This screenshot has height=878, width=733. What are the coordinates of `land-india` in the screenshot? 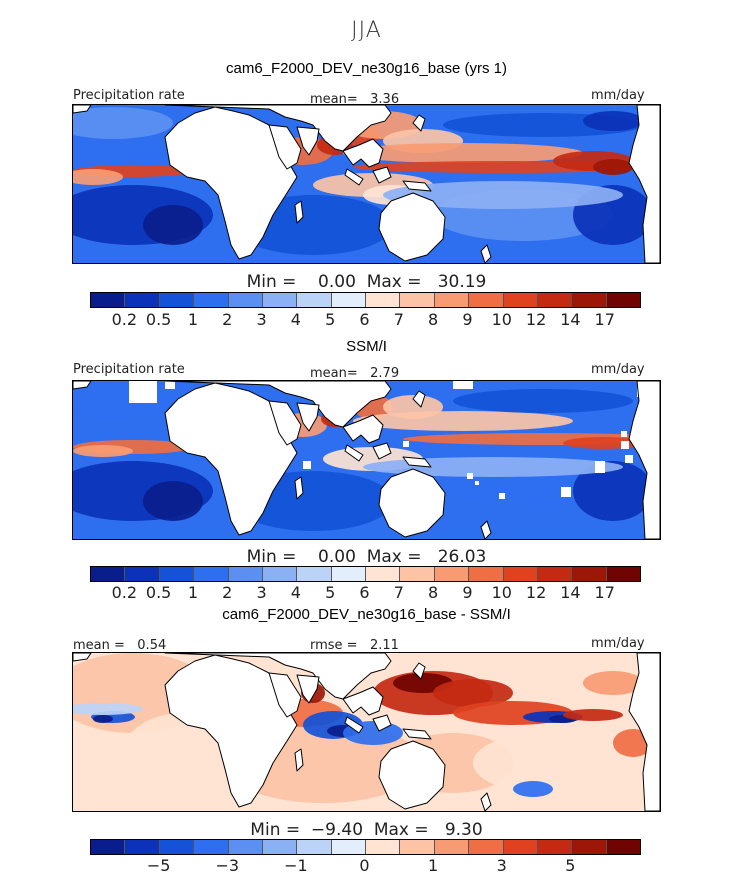 It's located at (308, 689).